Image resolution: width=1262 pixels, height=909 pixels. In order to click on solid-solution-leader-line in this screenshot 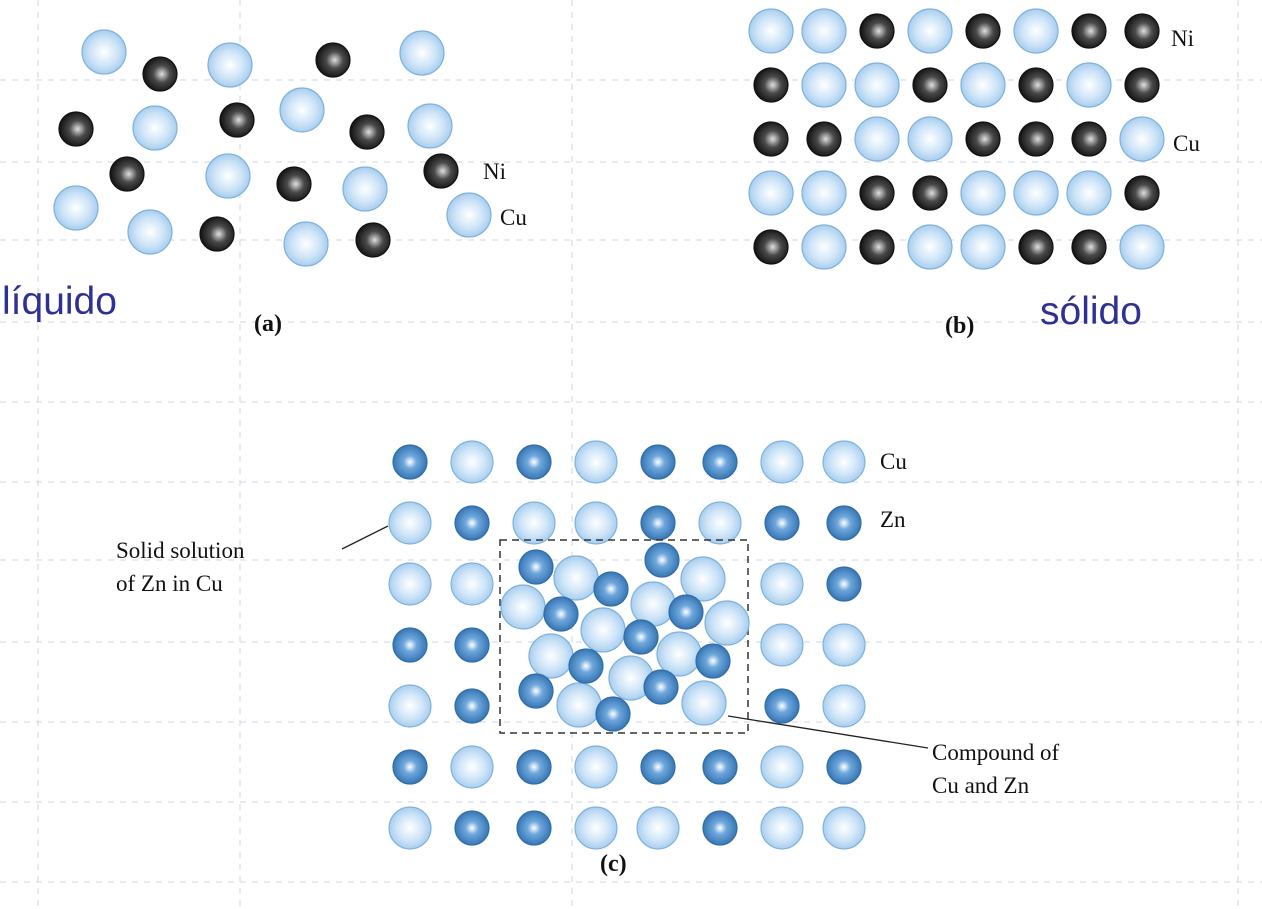, I will do `click(365, 537)`.